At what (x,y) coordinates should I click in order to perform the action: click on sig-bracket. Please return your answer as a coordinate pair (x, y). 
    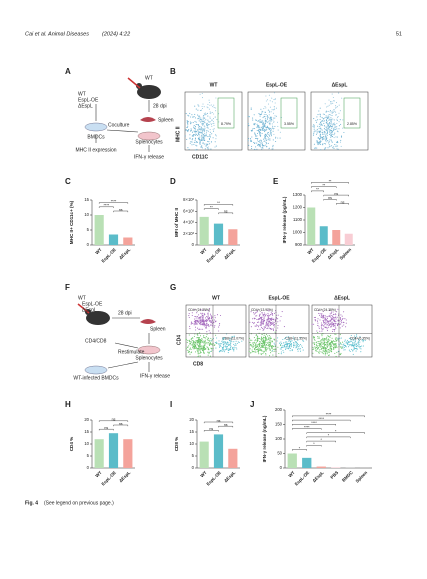
    Looking at the image, I should click on (336, 195).